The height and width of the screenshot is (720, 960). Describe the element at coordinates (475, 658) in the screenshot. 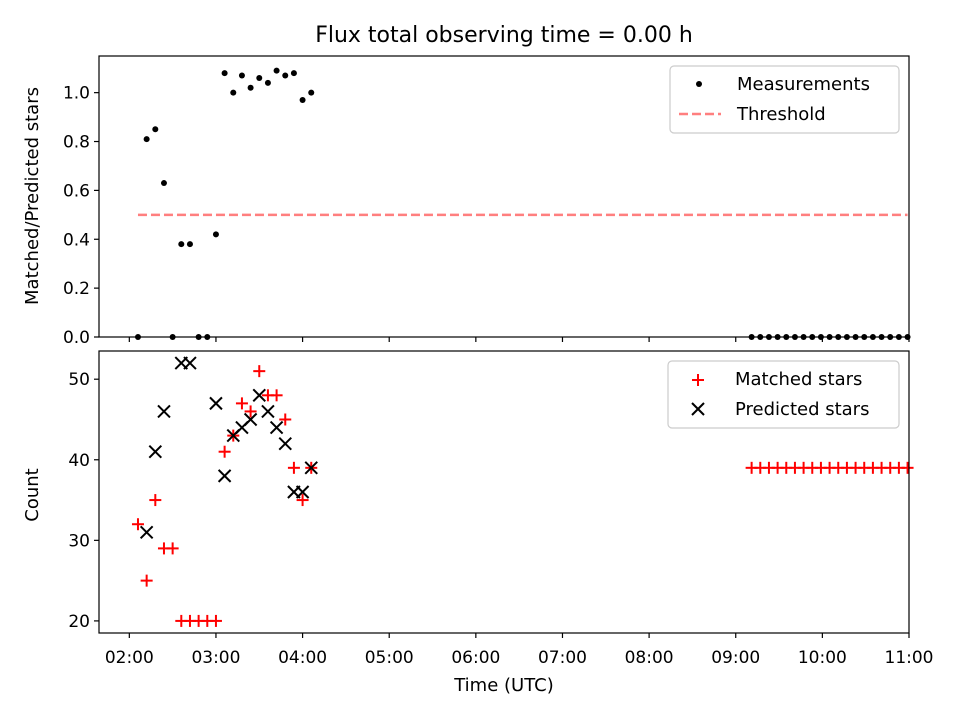

I see `x-tick-label: 06:00` at that location.